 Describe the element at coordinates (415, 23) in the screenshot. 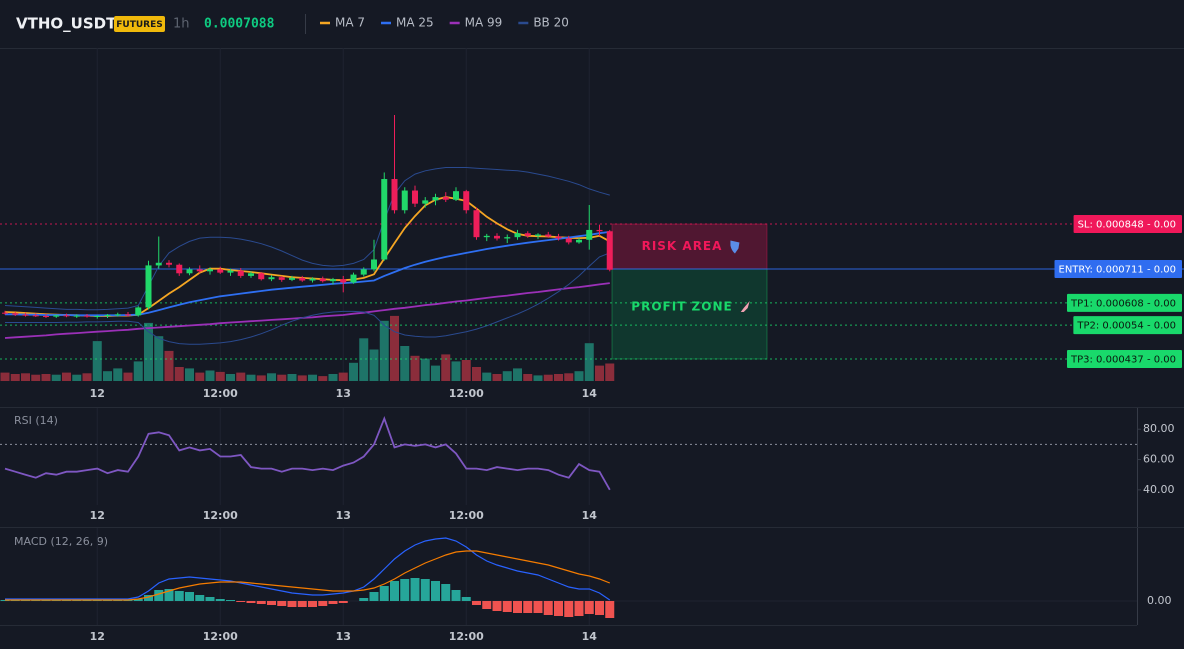

I see `legend-label: MA 25` at that location.